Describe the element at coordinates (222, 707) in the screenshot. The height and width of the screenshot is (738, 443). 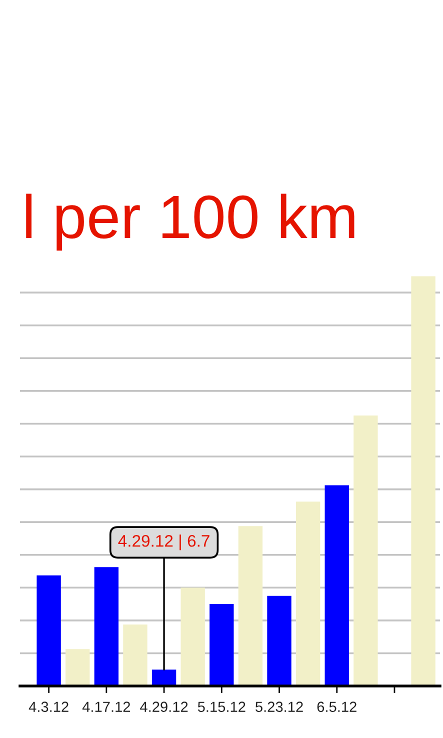
I see `x-tick-label: 5.15.12` at that location.